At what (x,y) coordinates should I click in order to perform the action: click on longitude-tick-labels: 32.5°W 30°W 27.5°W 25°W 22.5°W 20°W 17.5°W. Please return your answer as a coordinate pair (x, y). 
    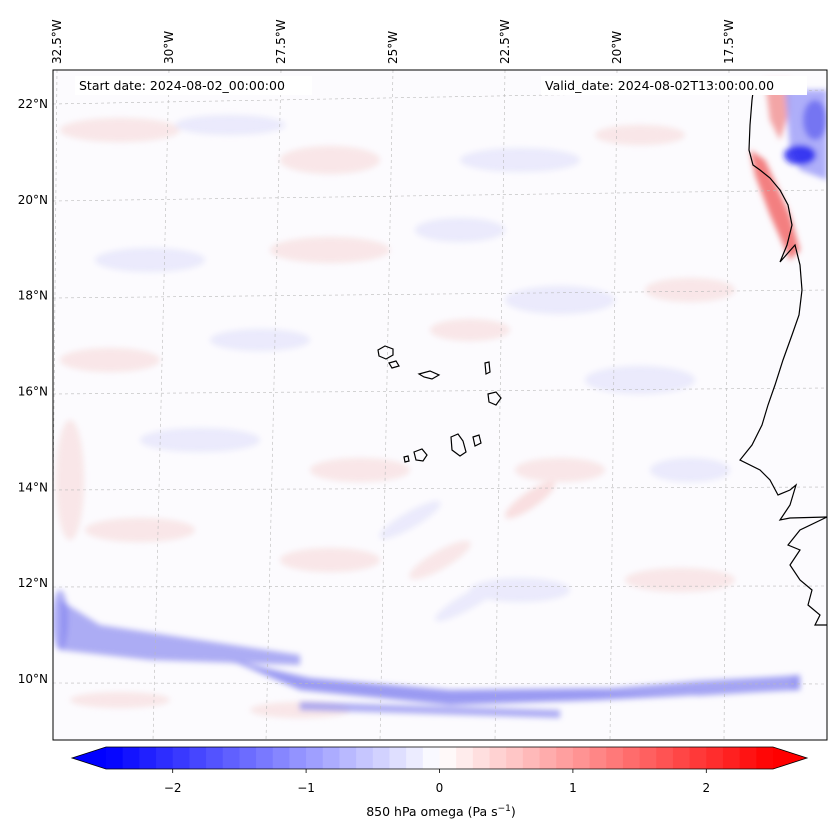
    Looking at the image, I should click on (393, 41).